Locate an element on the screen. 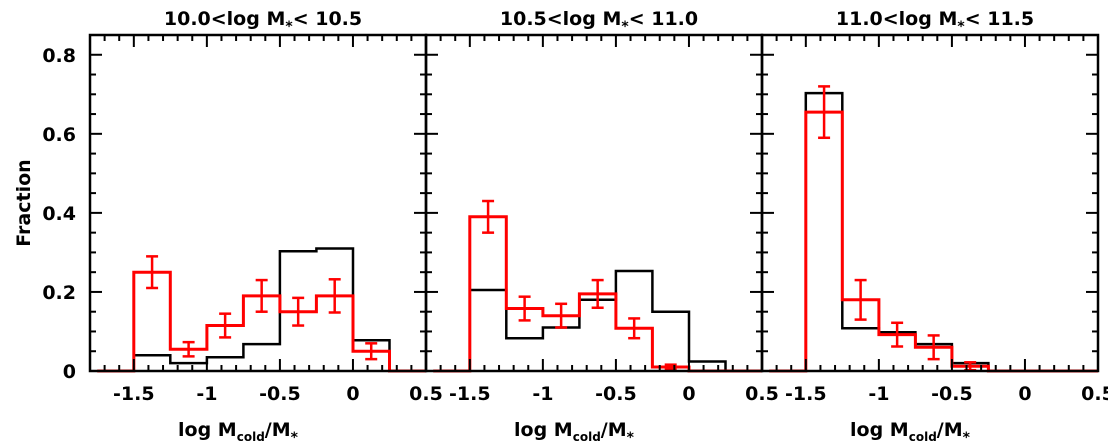  y-tick-label: 0.2 is located at coordinates (59, 293).